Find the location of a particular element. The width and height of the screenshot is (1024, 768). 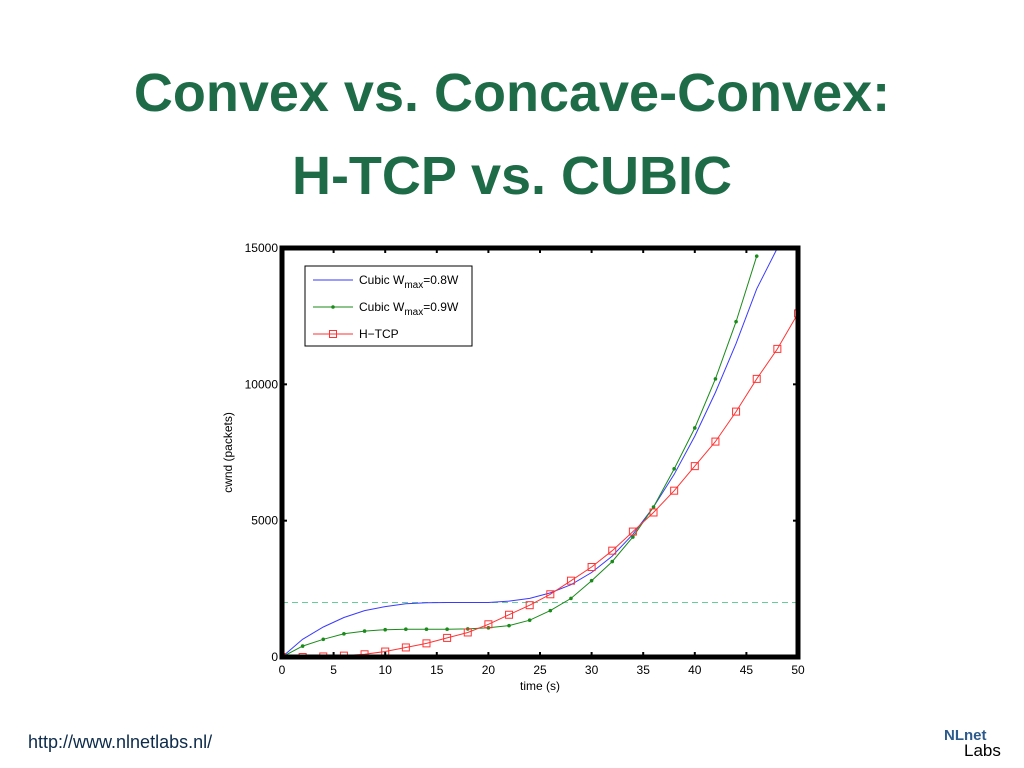

x-tick-label: 40 is located at coordinates (695, 670).